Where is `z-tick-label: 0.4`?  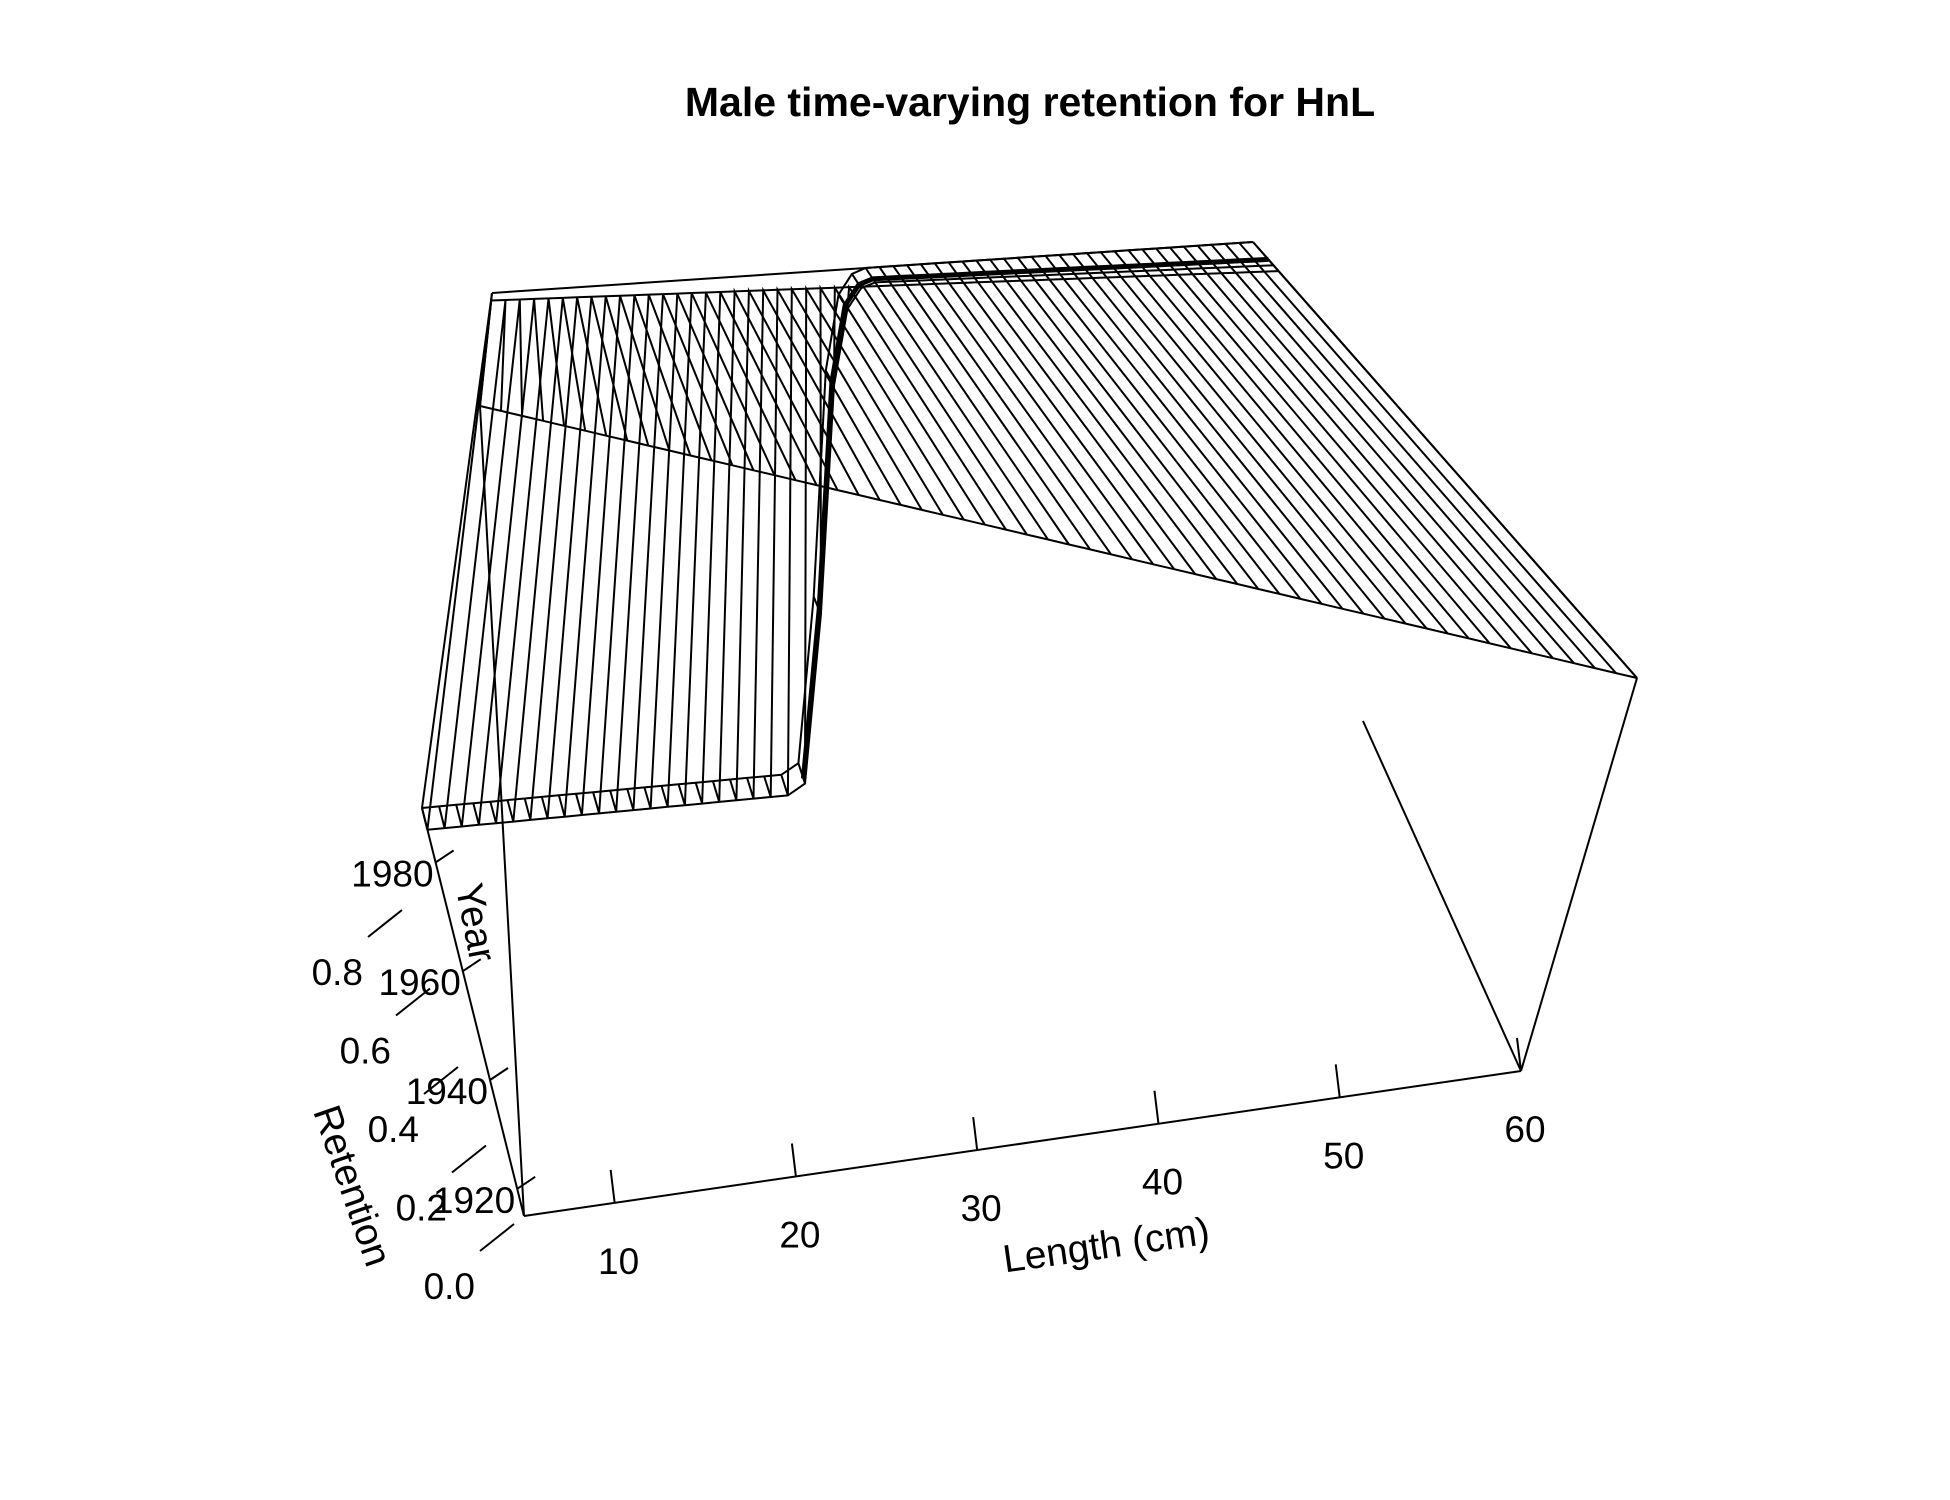 z-tick-label: 0.4 is located at coordinates (393, 1129).